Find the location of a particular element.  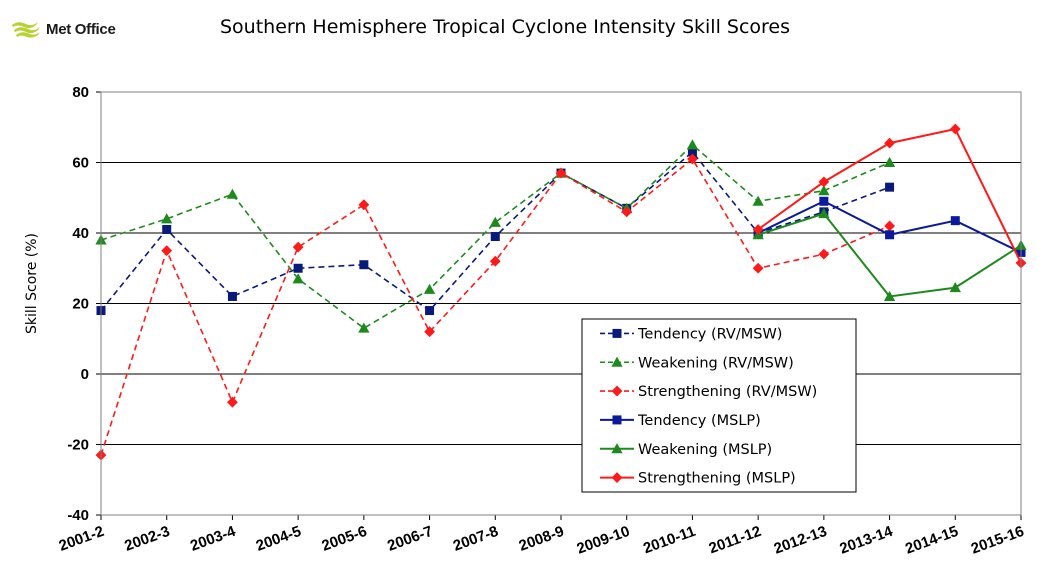

y-tick-label: 40 is located at coordinates (80, 233).